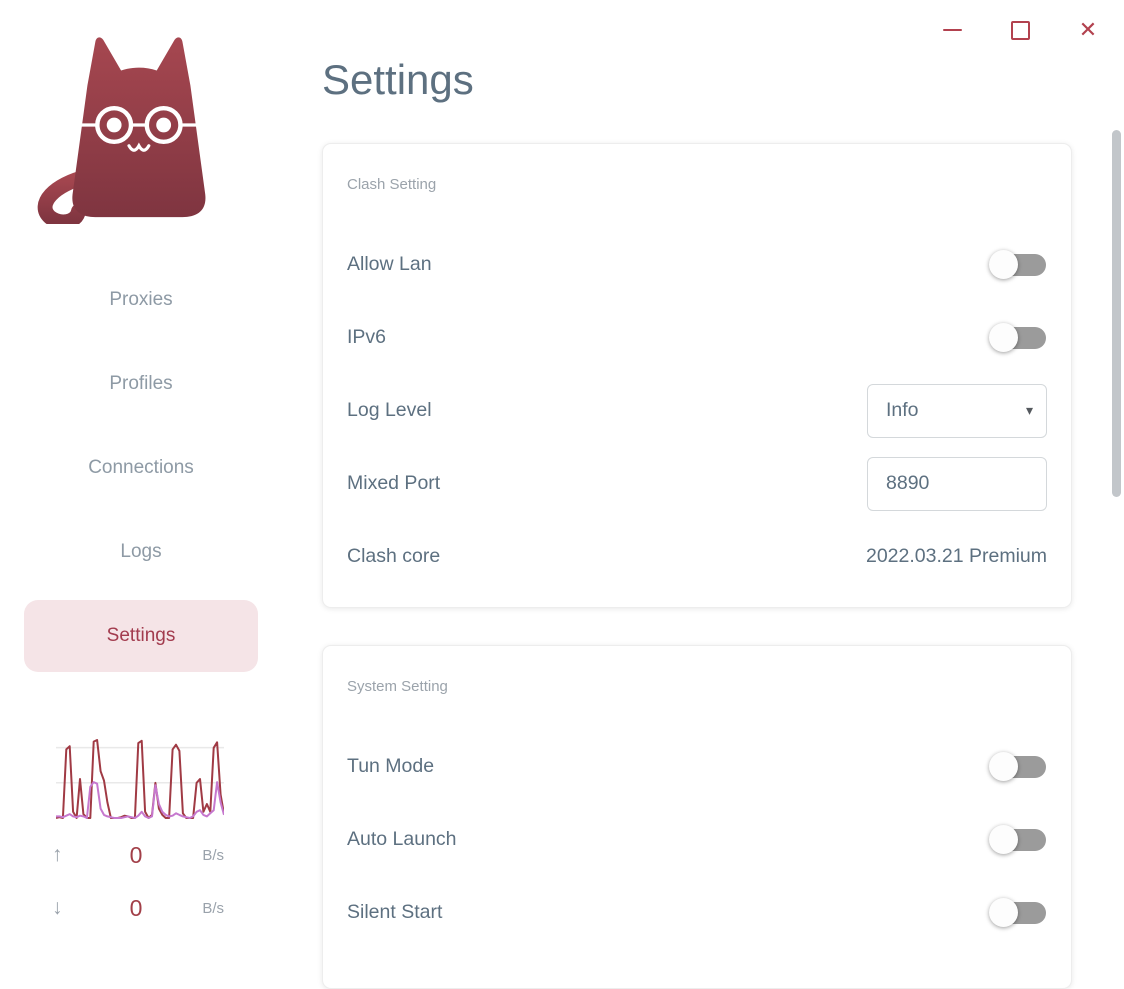  I want to click on auto-launch-toggle, so click(1018, 839).